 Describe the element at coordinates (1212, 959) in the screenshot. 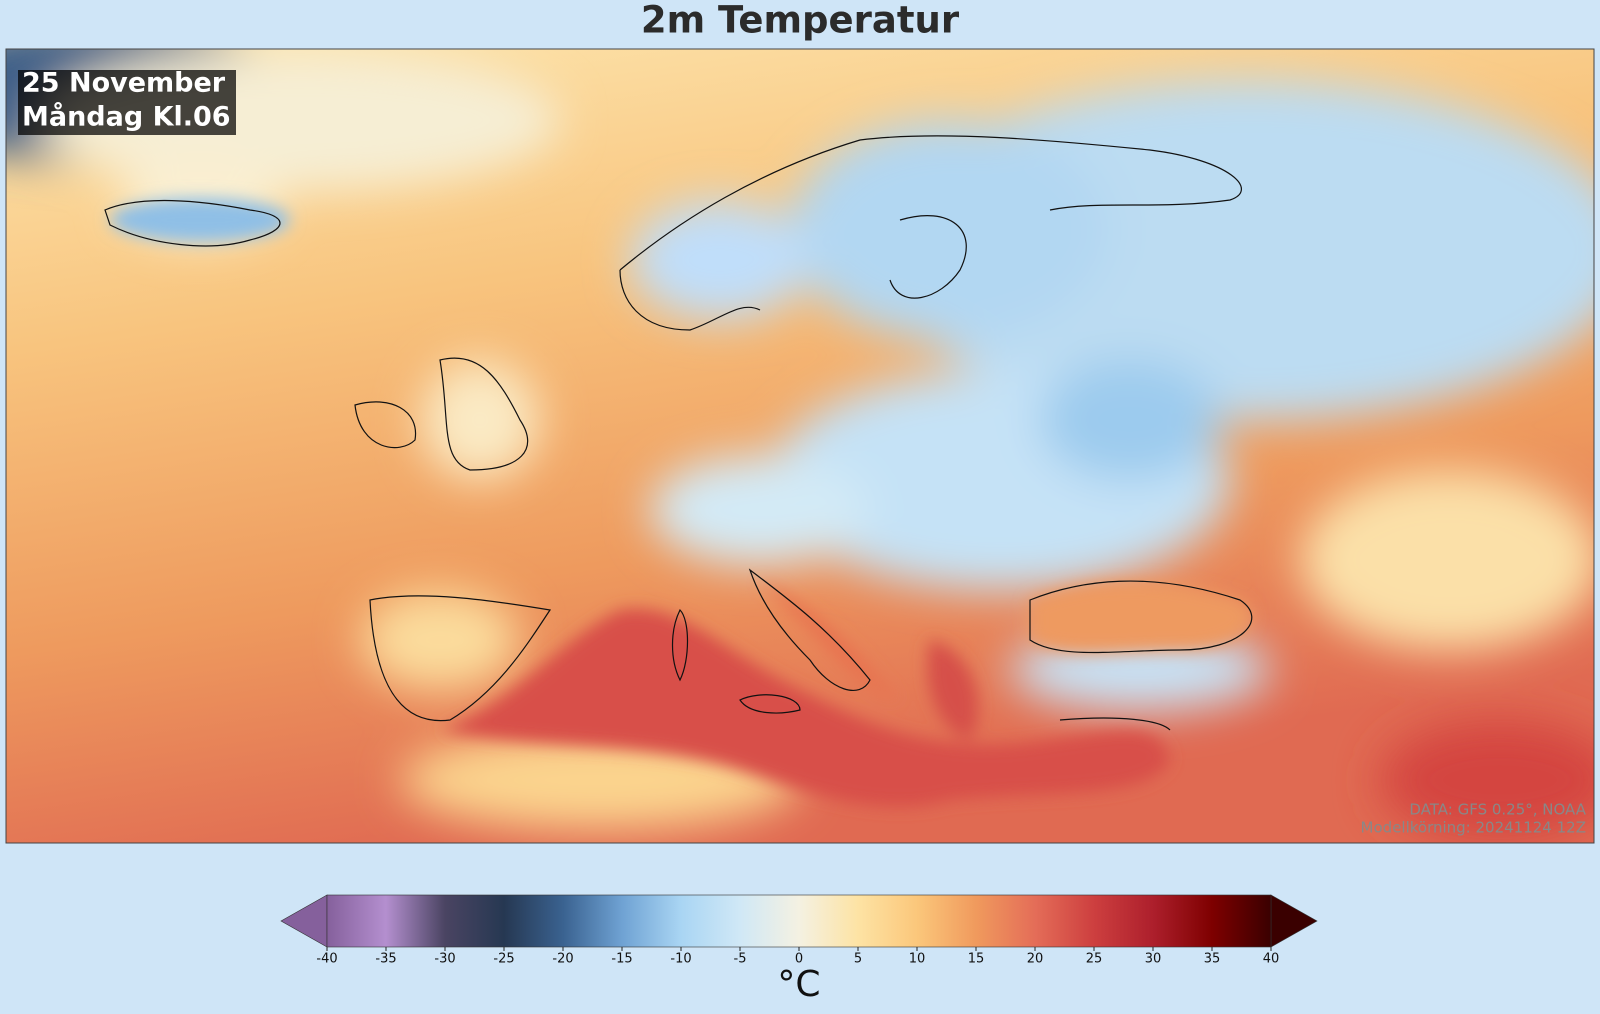

I see `tick-label: 35` at that location.